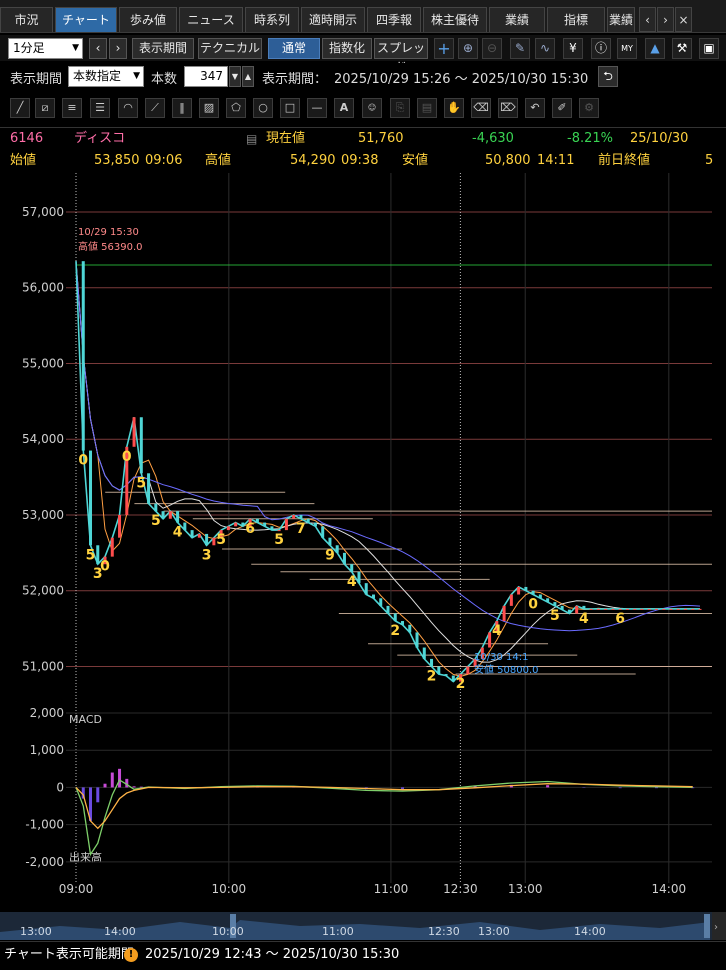  What do you see at coordinates (98, 48) in the screenshot?
I see `prev-button: ‹` at bounding box center [98, 48].